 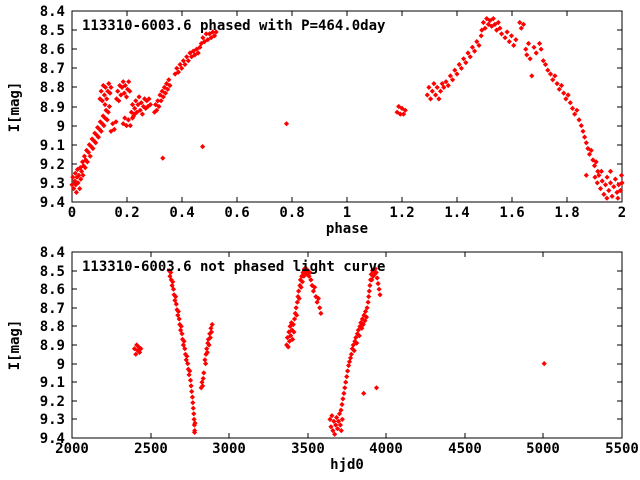 I want to click on phased-ytick-label: 8.7, so click(x=52, y=69).